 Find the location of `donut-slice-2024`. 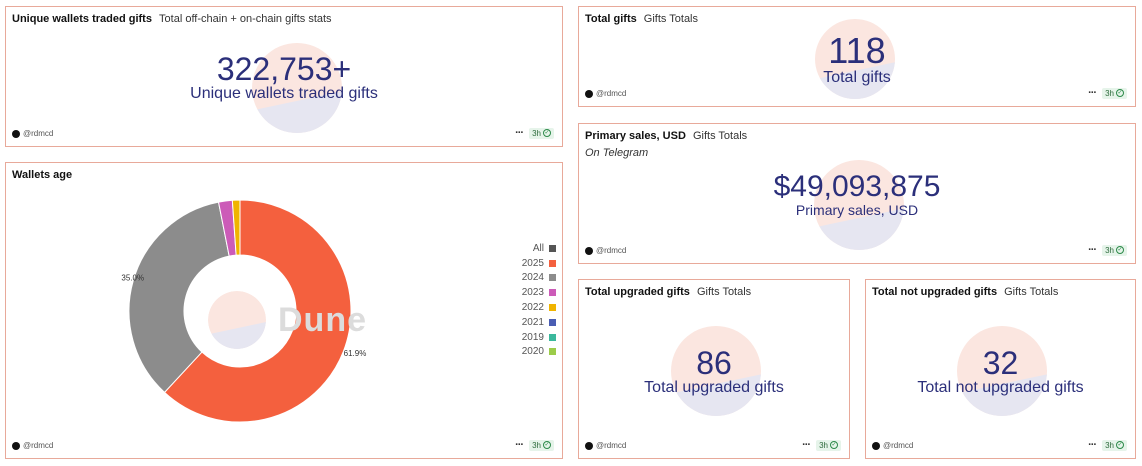

donut-slice-2024 is located at coordinates (179, 297).